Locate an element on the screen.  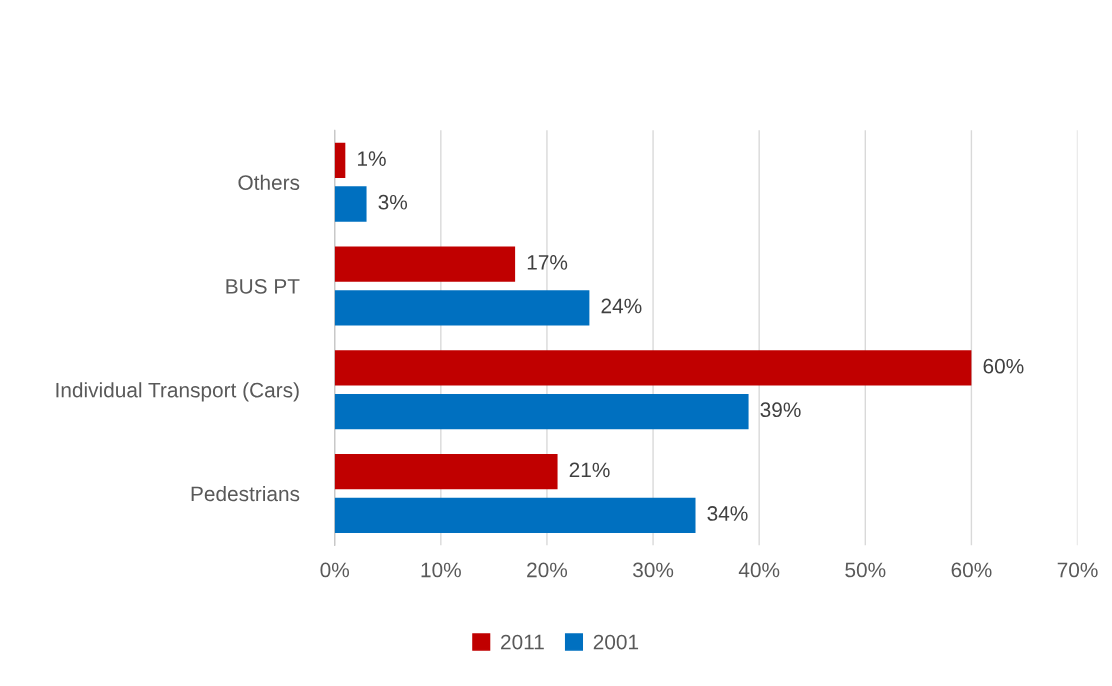
x-tick-label: 20% is located at coordinates (547, 570).